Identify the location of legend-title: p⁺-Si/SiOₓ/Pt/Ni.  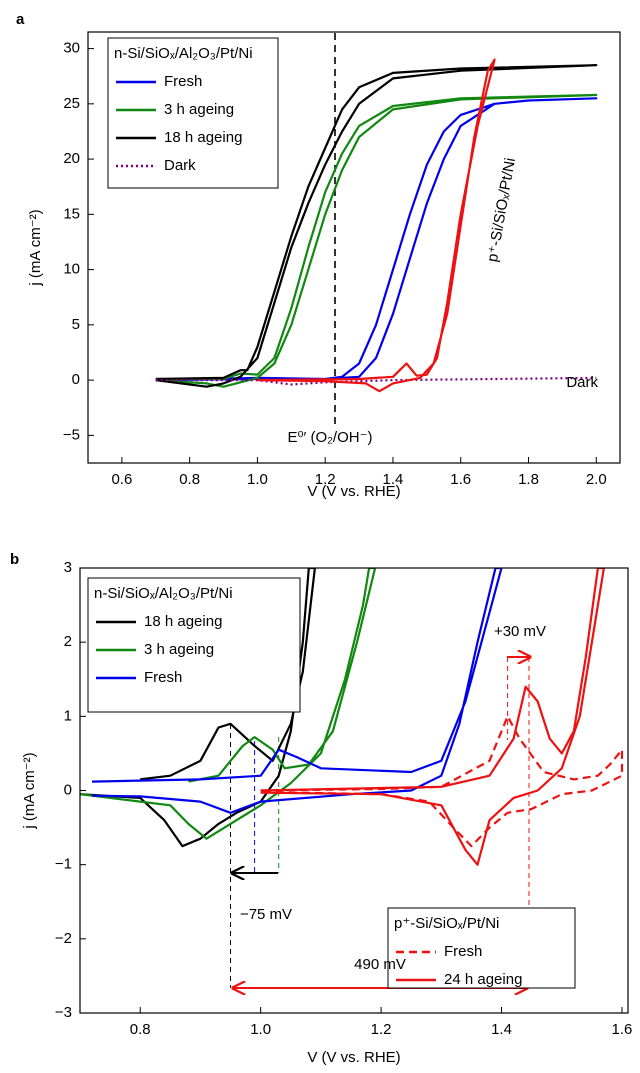
(446, 923).